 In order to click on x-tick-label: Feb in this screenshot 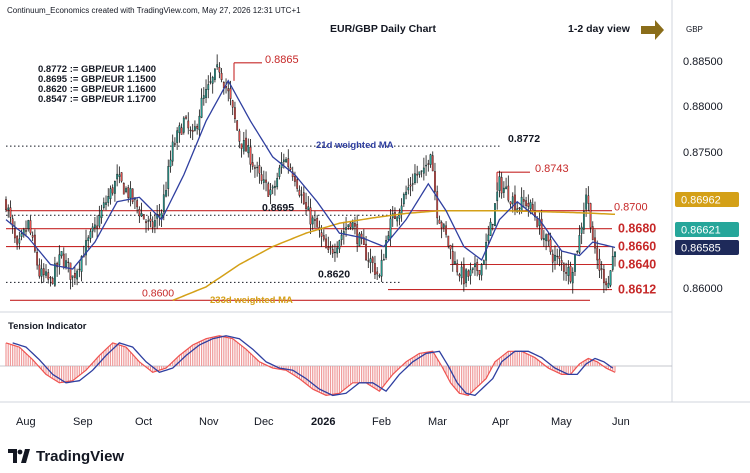, I will do `click(381, 422)`.